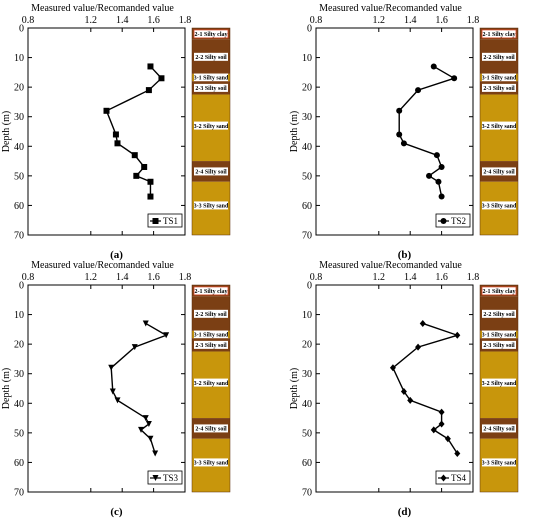 This screenshot has height=519, width=550. What do you see at coordinates (499, 346) in the screenshot?
I see `soil-layer-label: 2-3 Silty soil` at bounding box center [499, 346].